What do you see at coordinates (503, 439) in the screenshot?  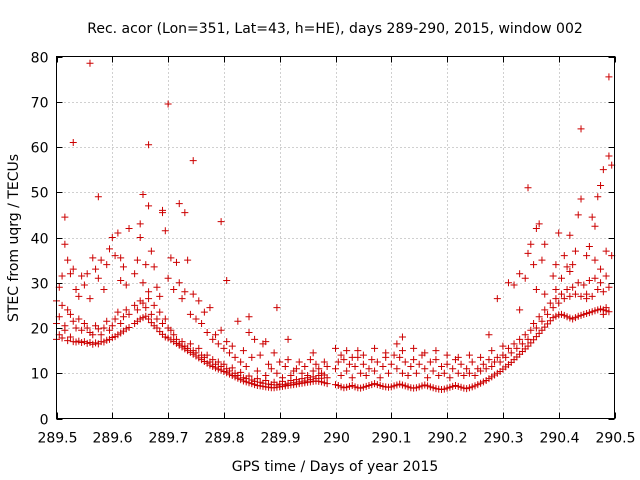 I see `x-tick-label: 290.3` at bounding box center [503, 439].